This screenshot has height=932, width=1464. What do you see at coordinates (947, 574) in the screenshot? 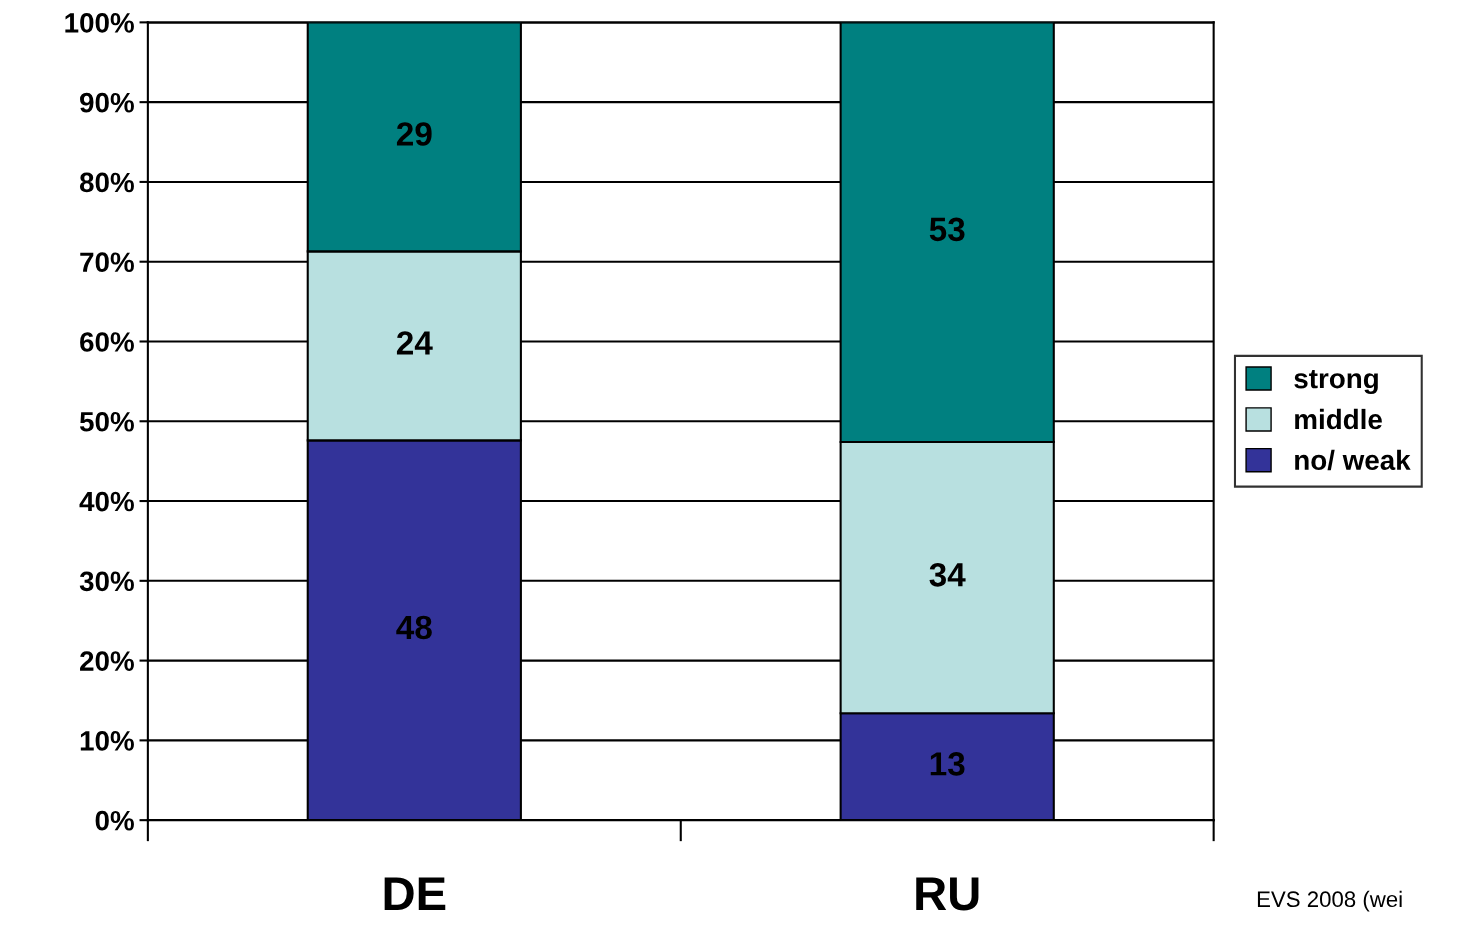
I see `data-label: 34` at bounding box center [947, 574].